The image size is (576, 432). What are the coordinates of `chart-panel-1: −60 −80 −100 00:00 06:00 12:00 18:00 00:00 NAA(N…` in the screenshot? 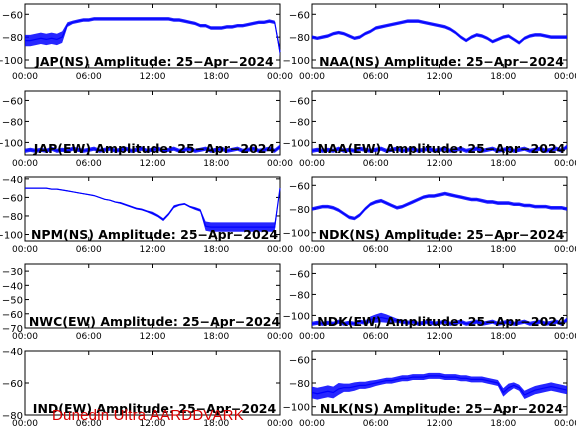 It's located at (429, 42).